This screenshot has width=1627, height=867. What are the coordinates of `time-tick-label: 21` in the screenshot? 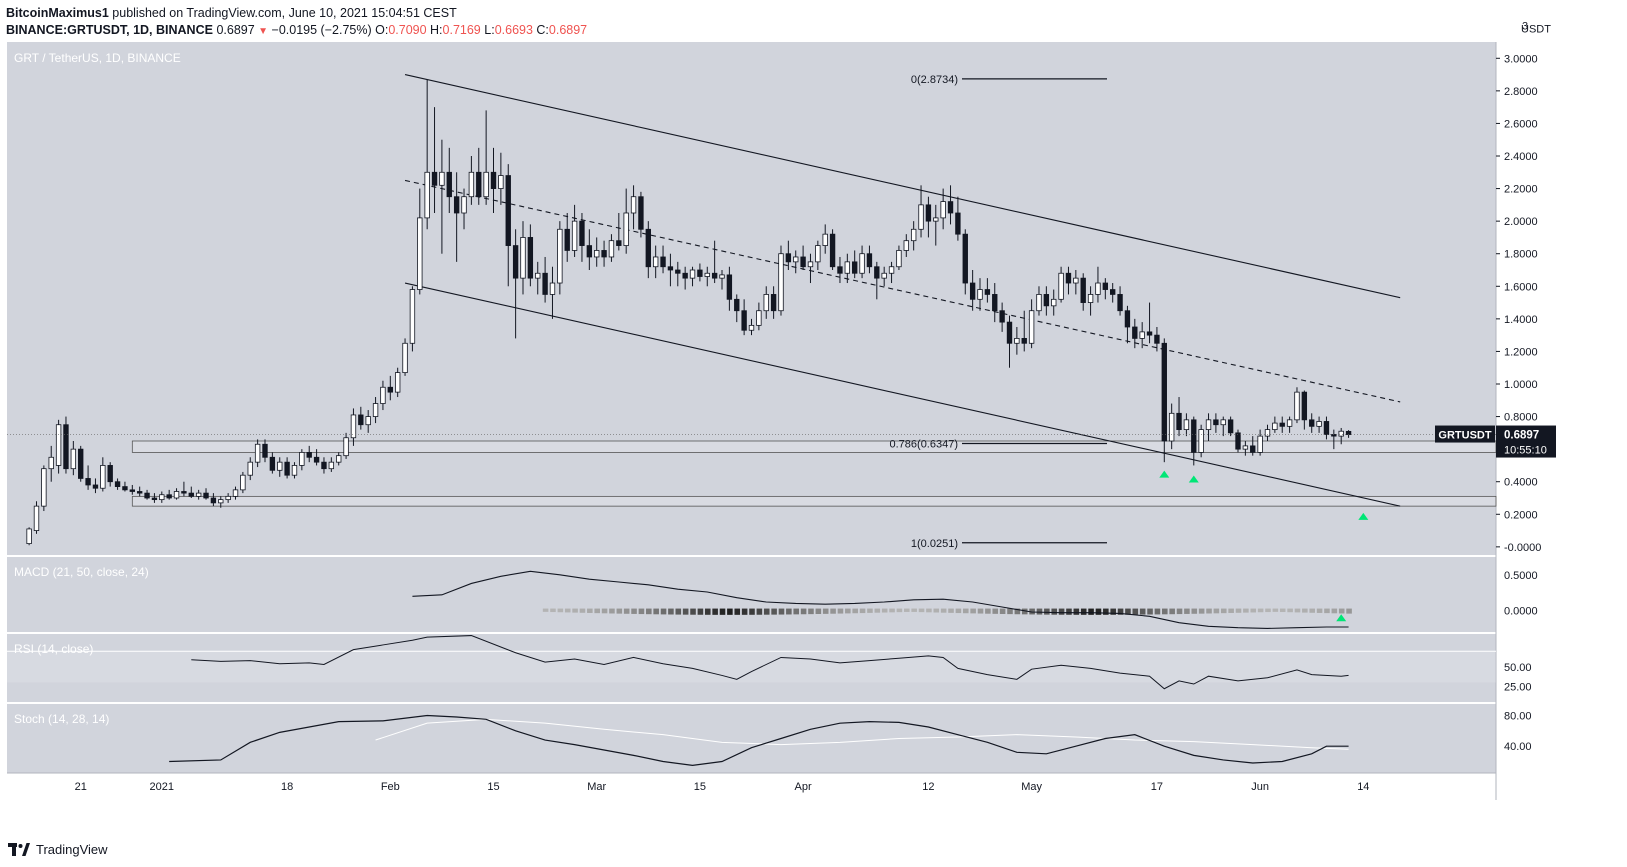 It's located at (81, 787).